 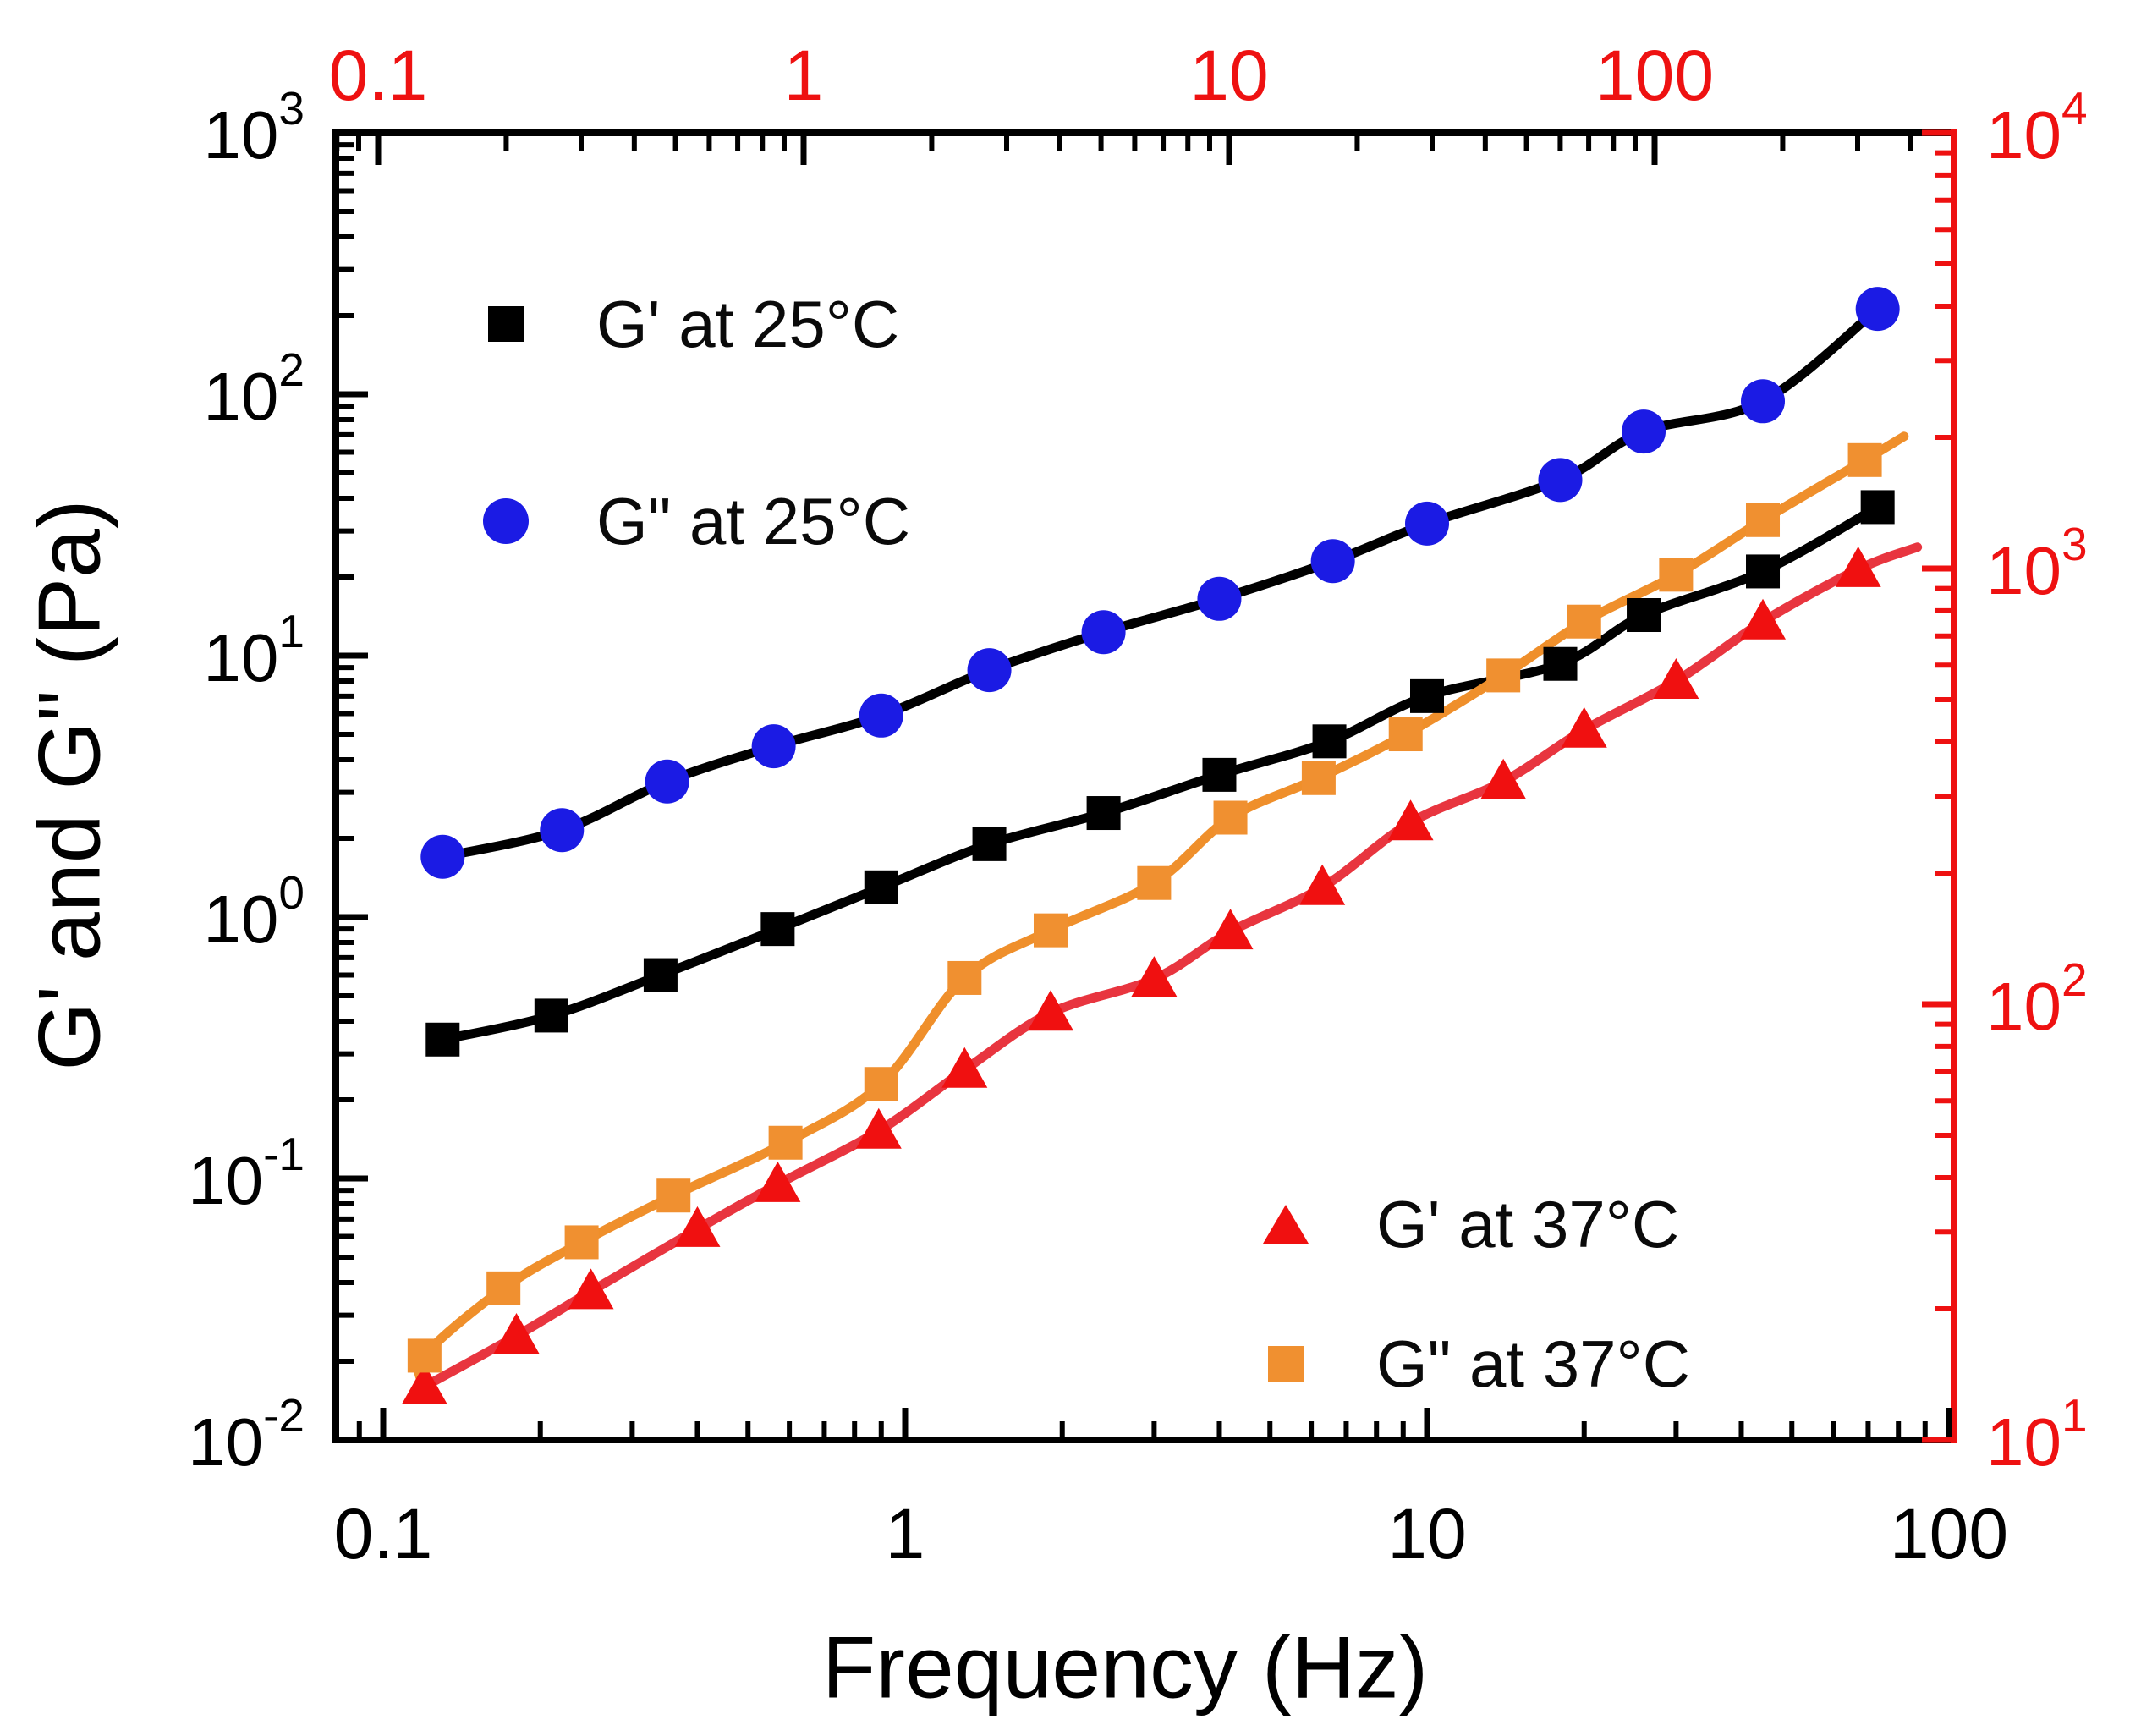 I want to click on legend-item-gprime-37: G' at 37°C, so click(x=1469, y=1224).